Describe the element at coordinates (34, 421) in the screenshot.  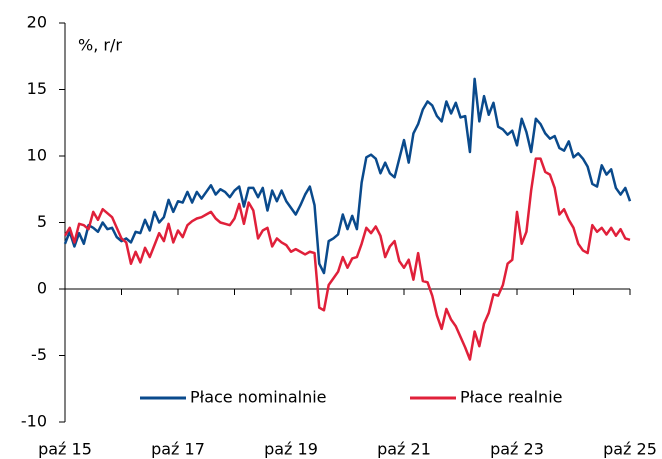
I see `y-tick-label: -10` at that location.